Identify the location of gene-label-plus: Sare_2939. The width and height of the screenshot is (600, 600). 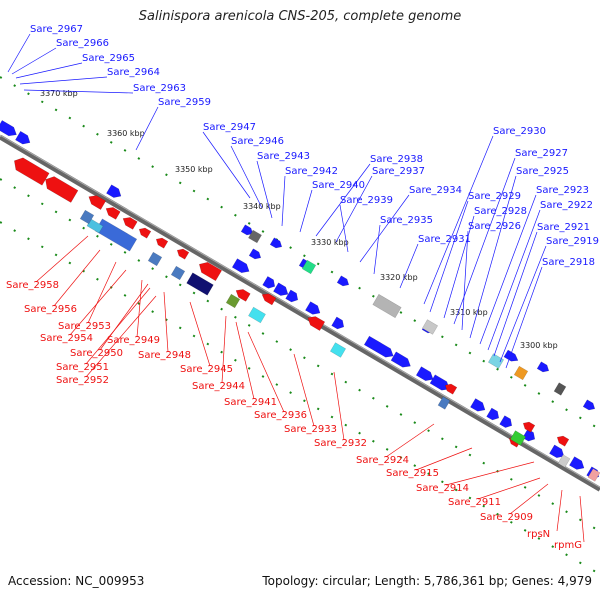
(366, 200).